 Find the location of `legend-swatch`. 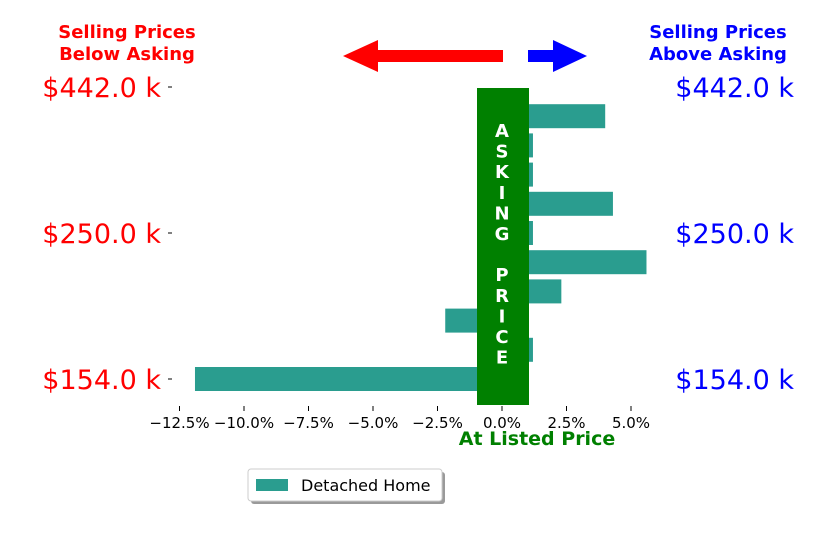

legend-swatch is located at coordinates (272, 485).